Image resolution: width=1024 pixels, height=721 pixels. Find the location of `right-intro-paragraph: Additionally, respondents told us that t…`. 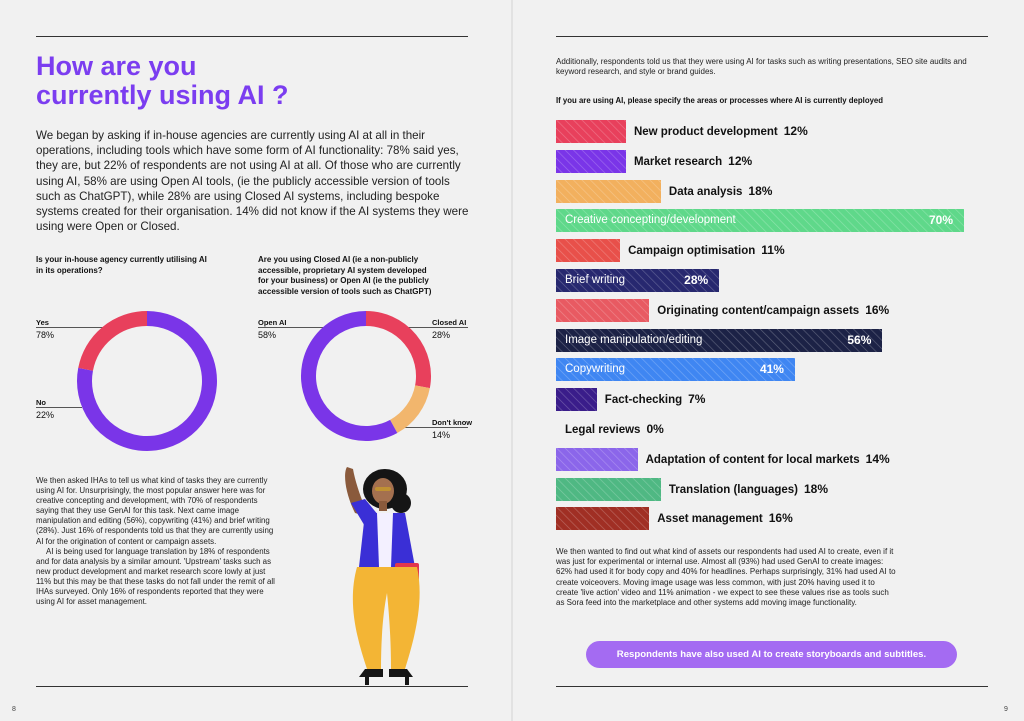

right-intro-paragraph: Additionally, respondents told us that t… is located at coordinates (761, 67).